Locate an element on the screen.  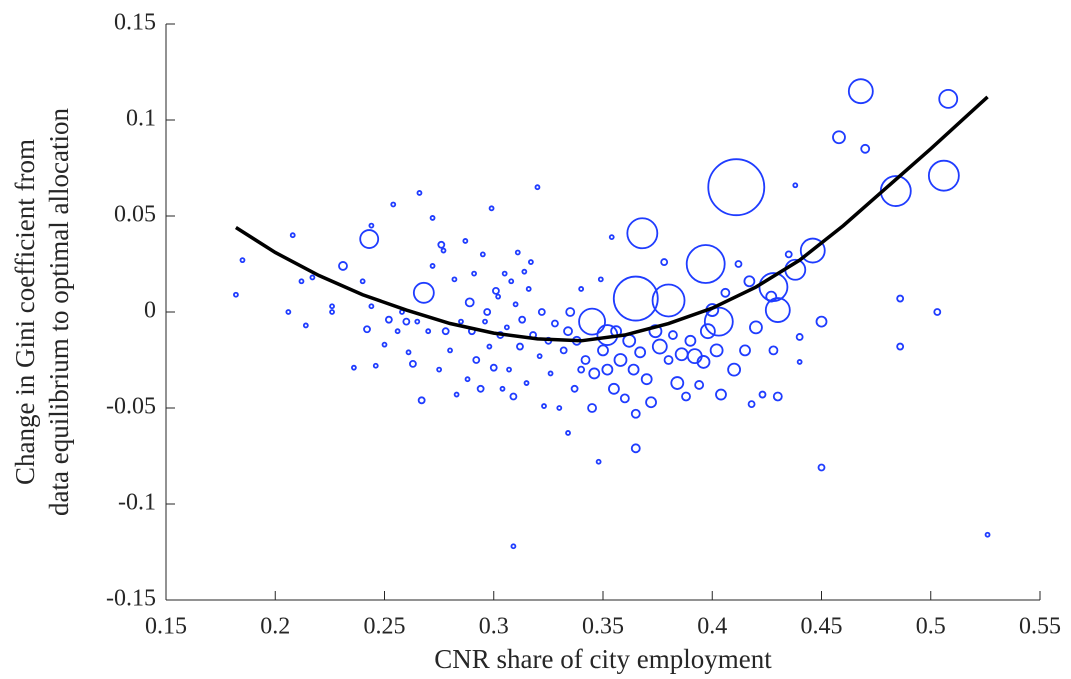
y-tick-label: 0.05 is located at coordinates (135, 215).